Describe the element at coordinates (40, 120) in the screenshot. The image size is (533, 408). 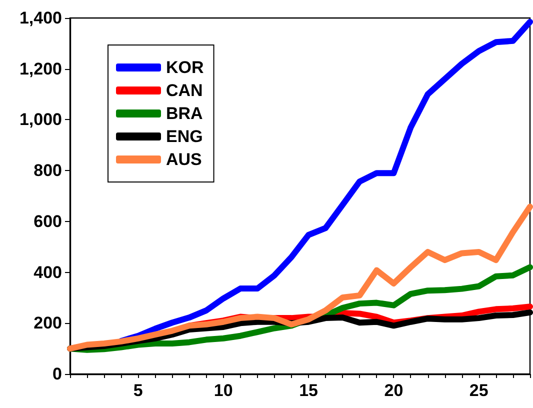
I see `y-tick-label: 1,000` at that location.